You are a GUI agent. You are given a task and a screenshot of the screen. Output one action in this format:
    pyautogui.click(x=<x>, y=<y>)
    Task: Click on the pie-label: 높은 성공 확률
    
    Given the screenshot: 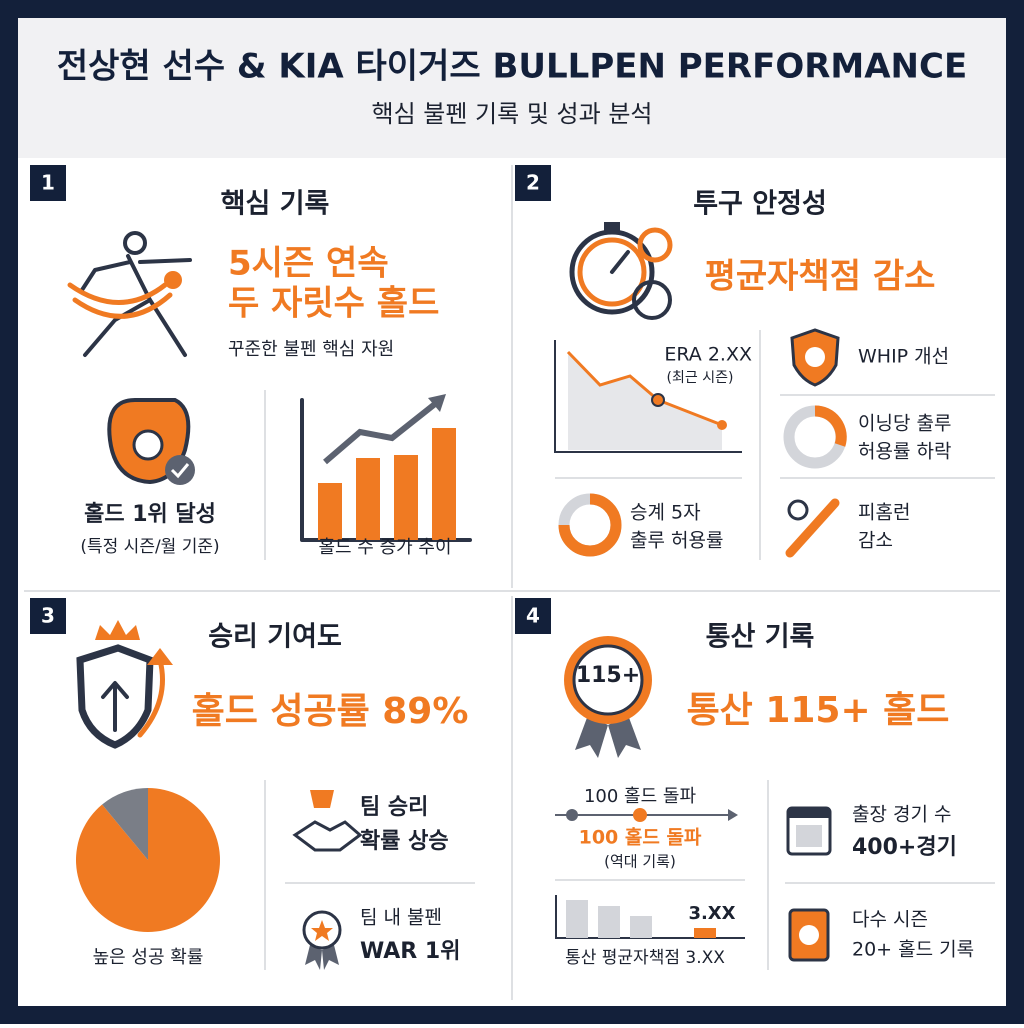 What is the action you would take?
    pyautogui.click(x=148, y=957)
    